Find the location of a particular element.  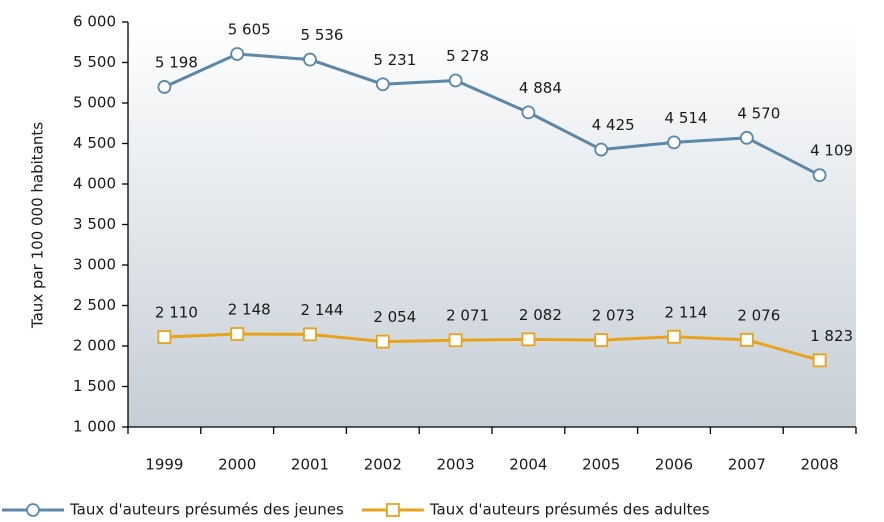

x-tick-label: 2007 is located at coordinates (747, 465).